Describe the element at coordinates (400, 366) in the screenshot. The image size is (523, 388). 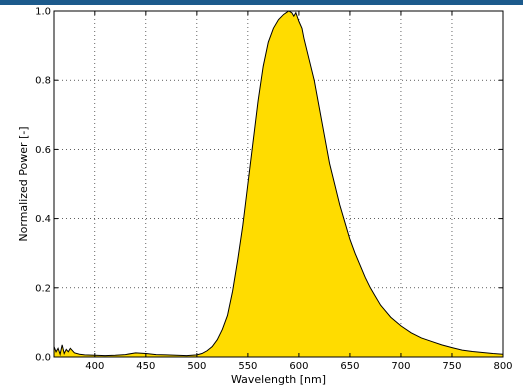
I see `x-tick-label: 700` at that location.